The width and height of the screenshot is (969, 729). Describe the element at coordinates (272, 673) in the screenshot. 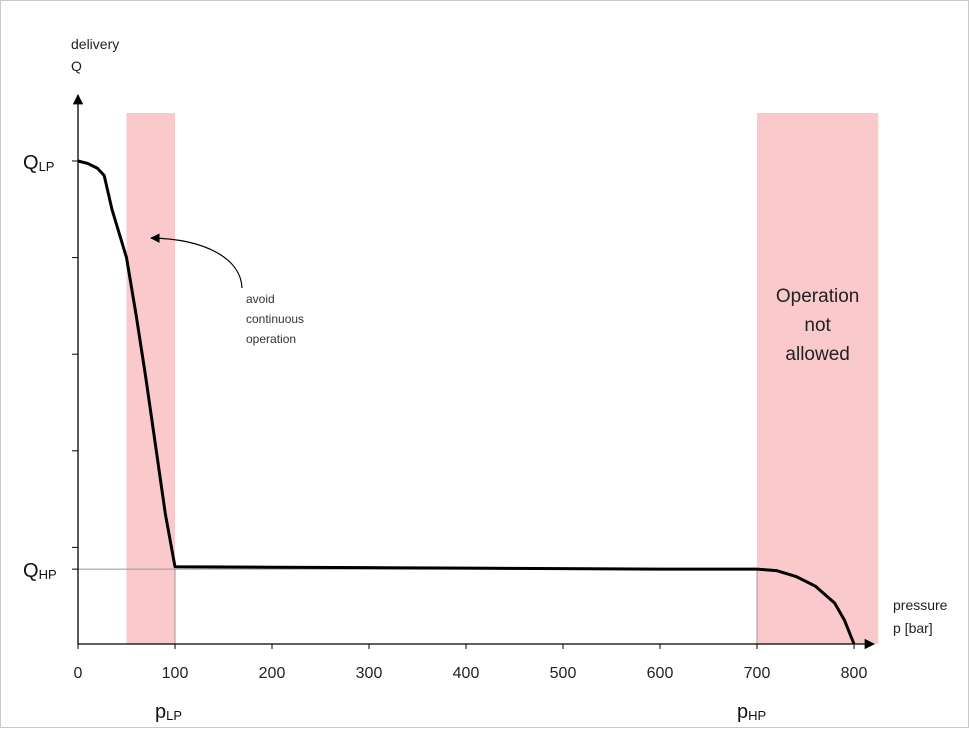

I see `x-tick-label: 200` at that location.